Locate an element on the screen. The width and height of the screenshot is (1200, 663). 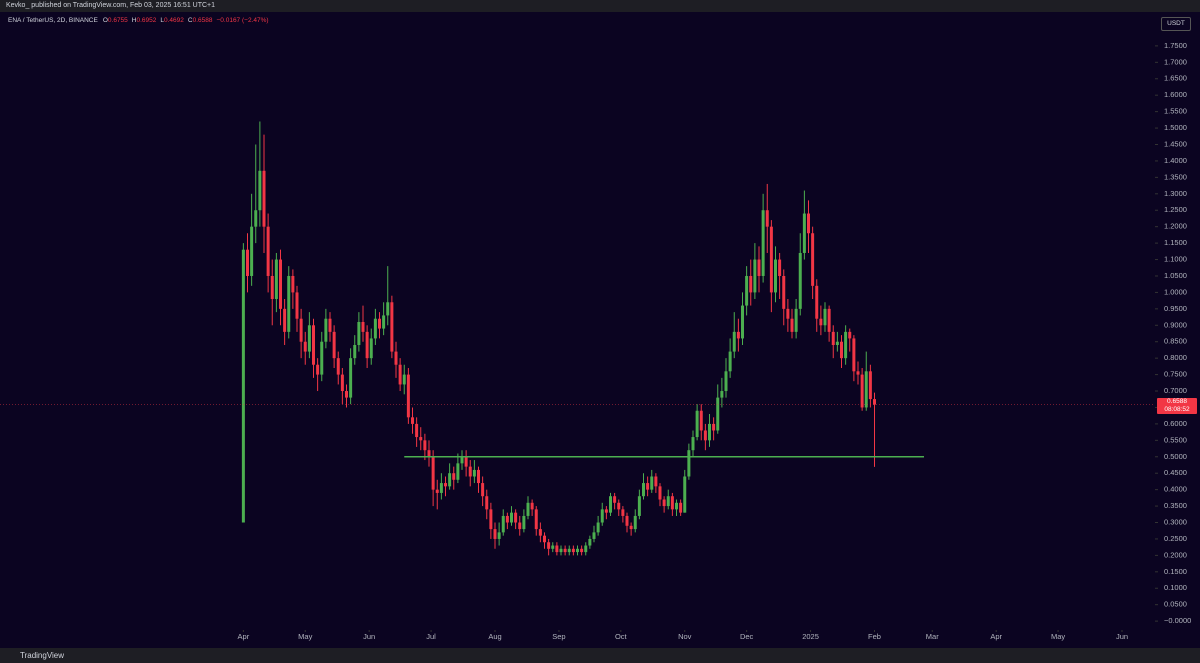
ohlc-key: O is located at coordinates (105, 20).